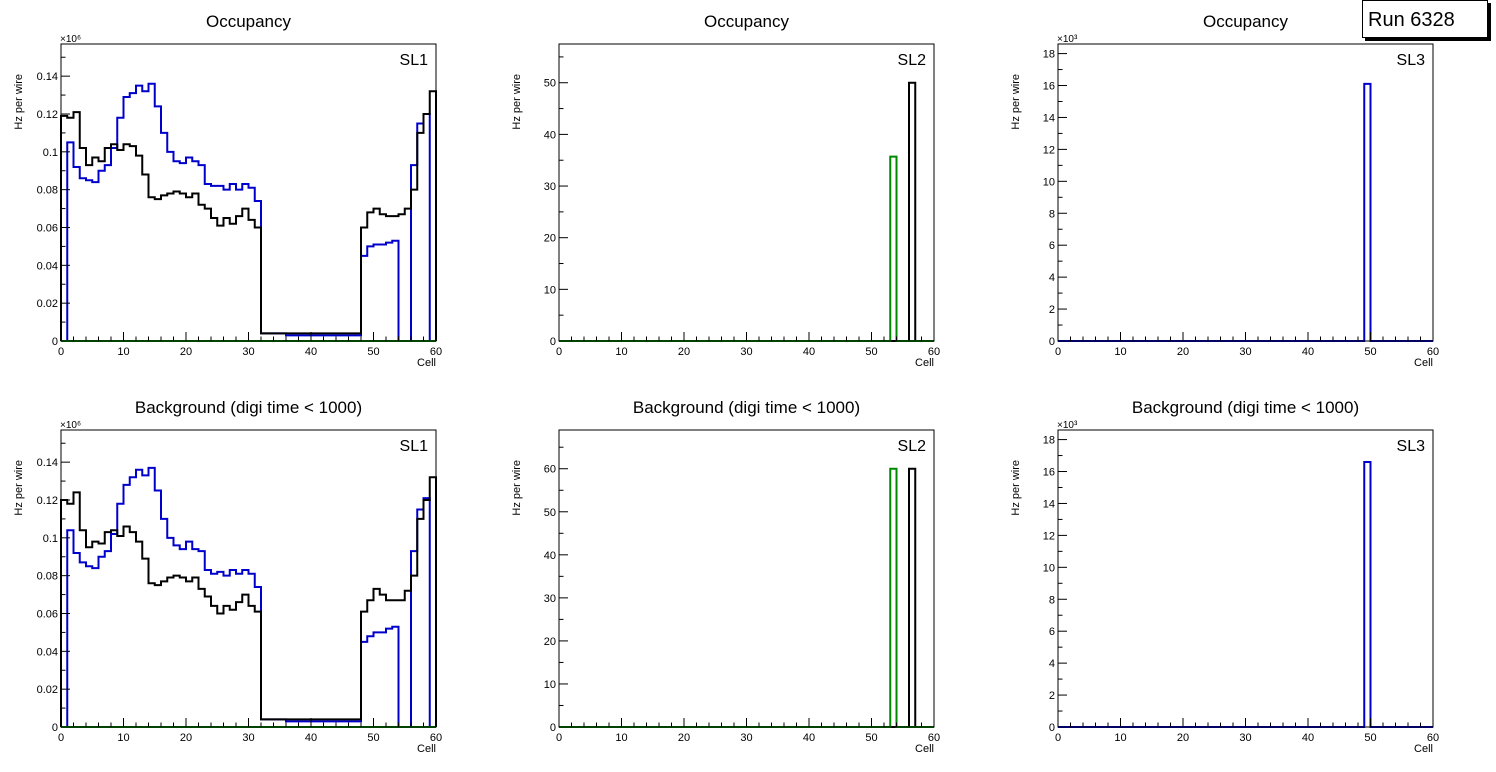  Describe the element at coordinates (550, 470) in the screenshot. I see `y-tick-label: 60` at that location.